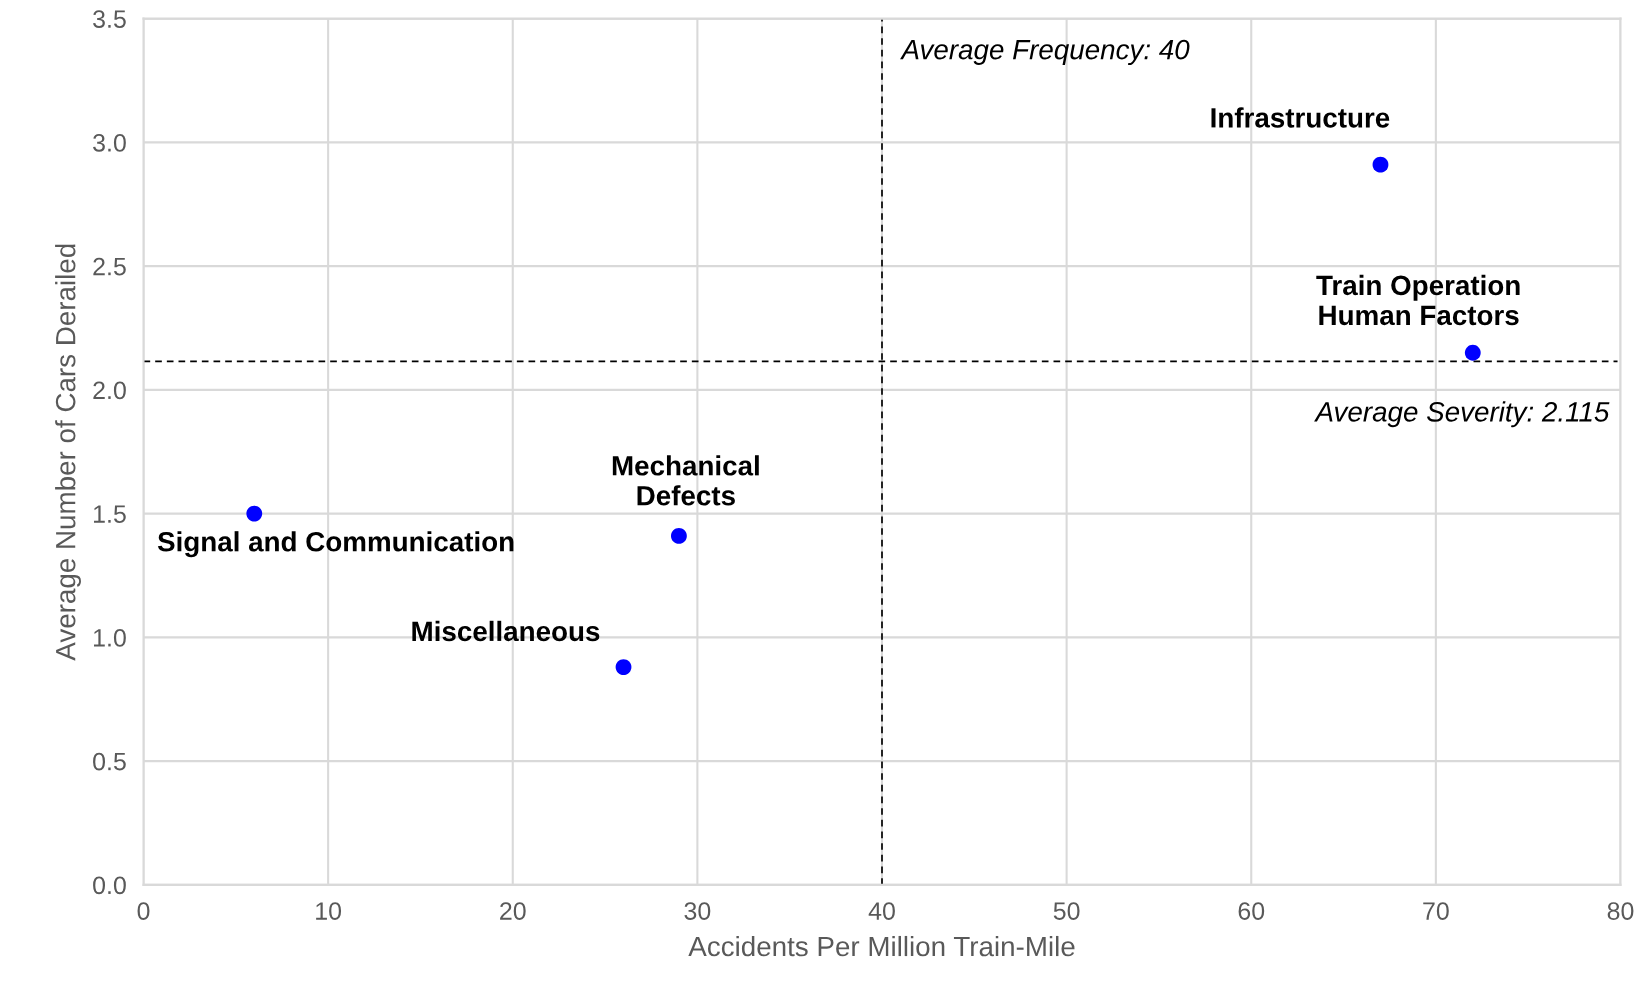 This screenshot has height=981, width=1642. What do you see at coordinates (1462, 414) in the screenshot?
I see `ref-line-label: Average Severity: 2.115` at bounding box center [1462, 414].